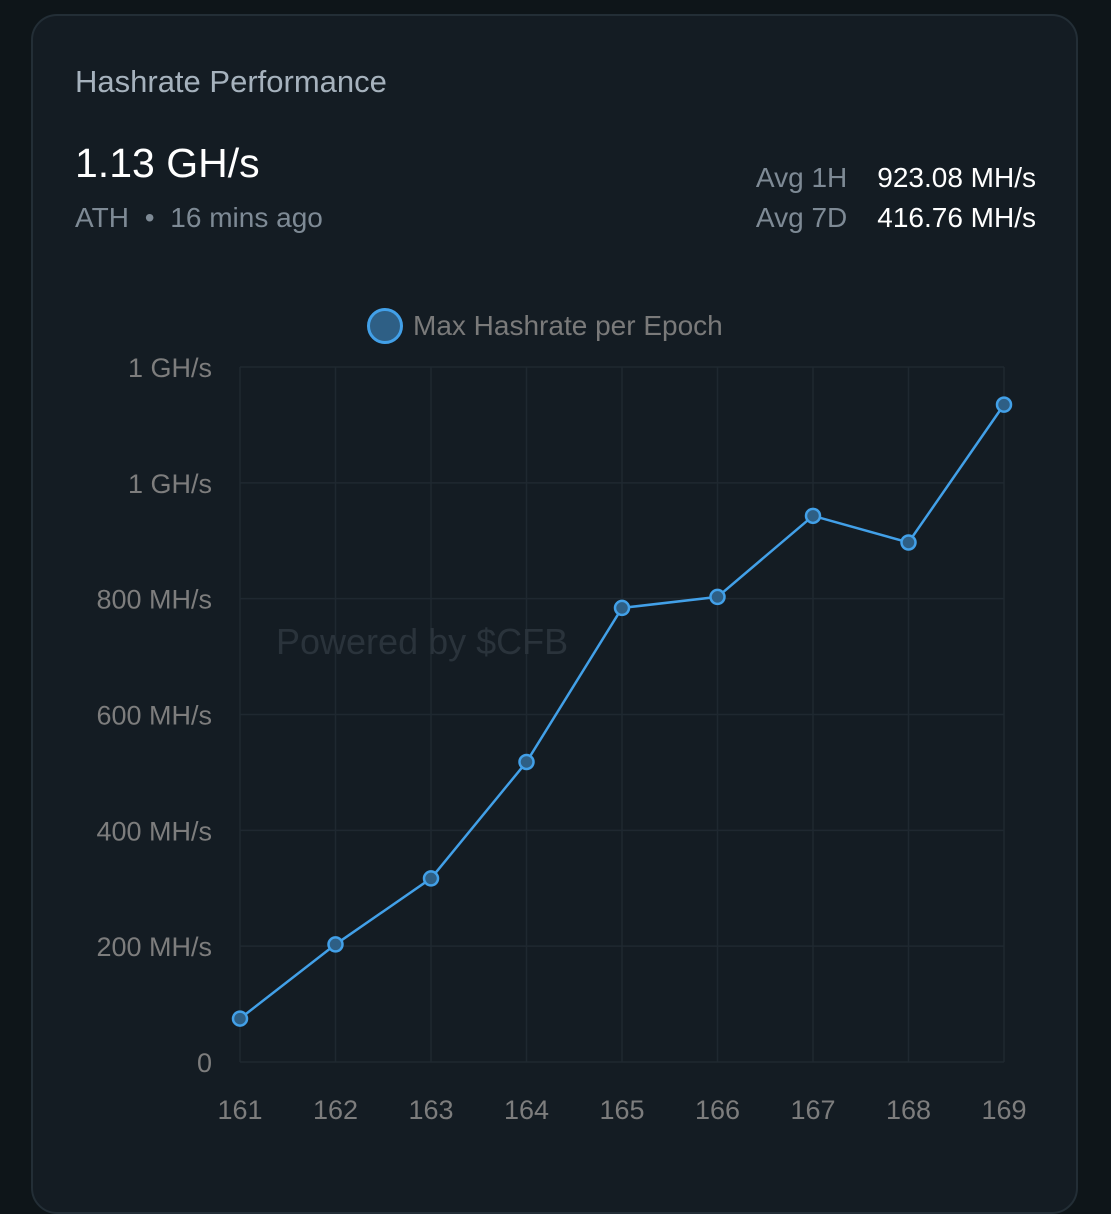 The image size is (1111, 1214). I want to click on legend-swatch, so click(385, 326).